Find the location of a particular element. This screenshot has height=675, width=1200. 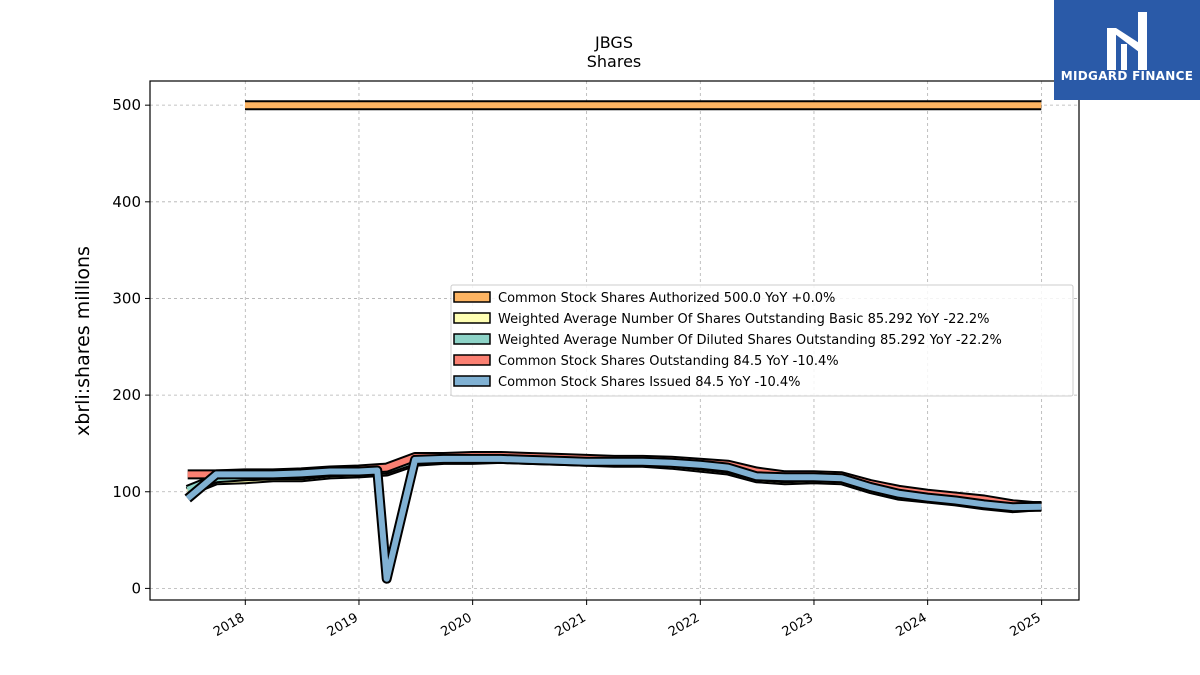

chart-subtitle: Shares is located at coordinates (614, 61).